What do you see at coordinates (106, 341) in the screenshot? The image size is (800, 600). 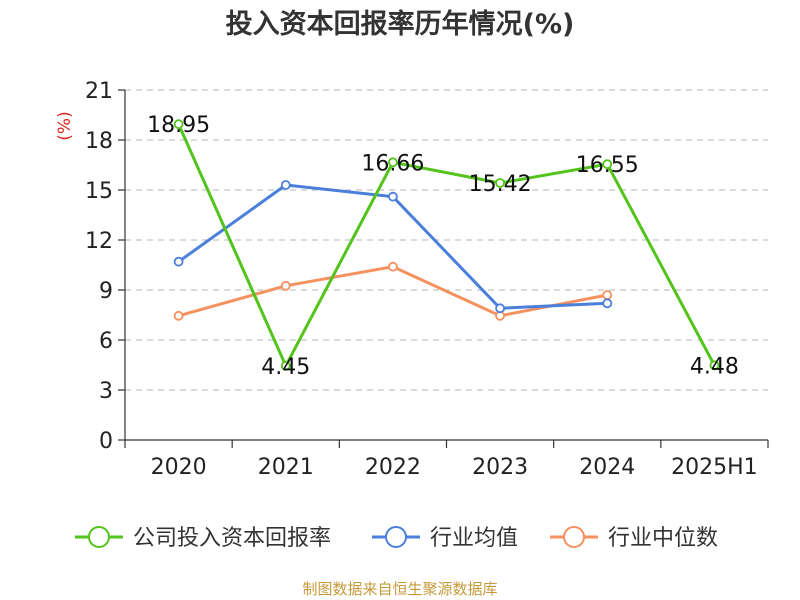 I see `y-tick-label: 6` at bounding box center [106, 341].